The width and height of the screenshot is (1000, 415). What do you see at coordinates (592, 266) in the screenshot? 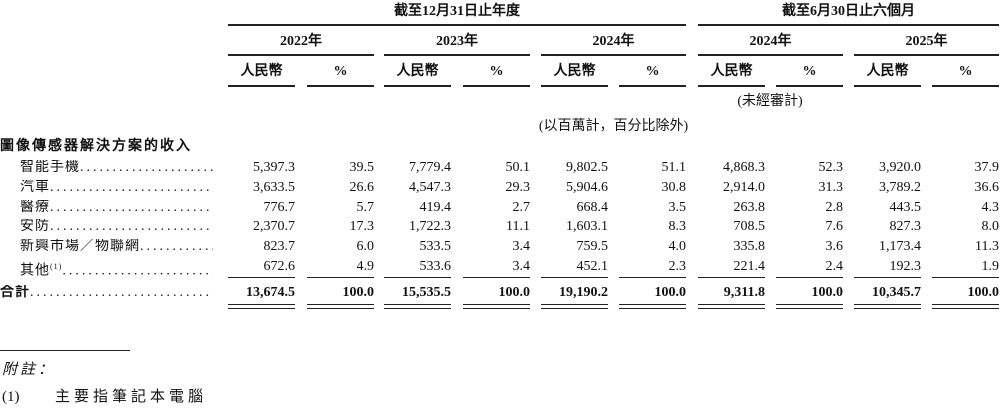
I see `table-cell: 452.1` at bounding box center [592, 266].